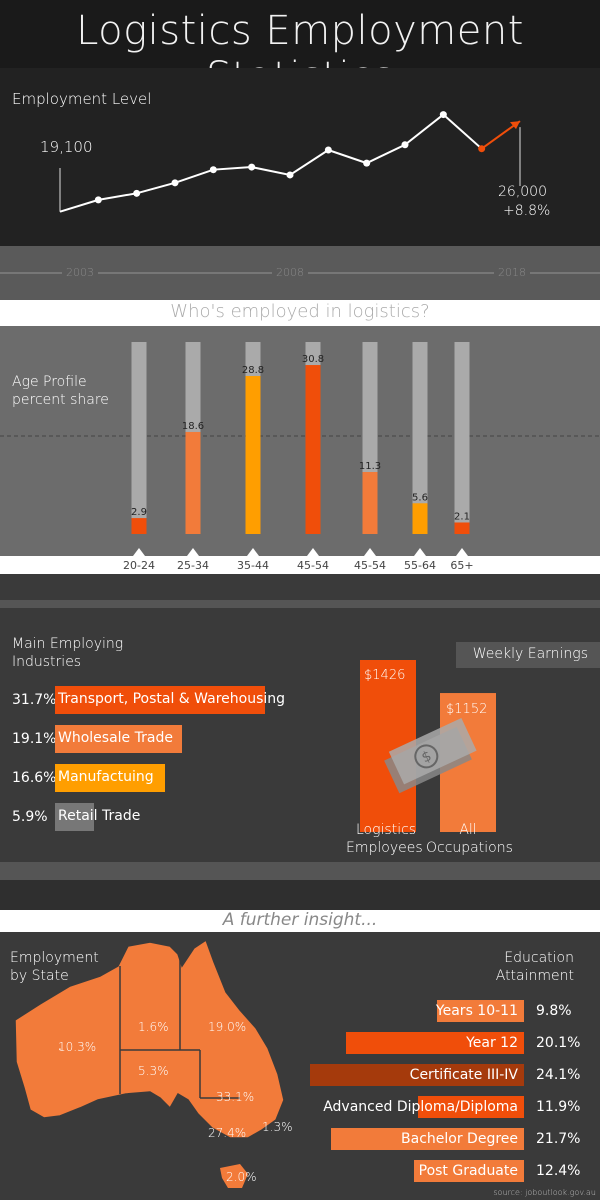 This screenshot has width=600, height=1200. Describe the element at coordinates (139, 565) in the screenshot. I see `age-category-label: 20-24` at that location.